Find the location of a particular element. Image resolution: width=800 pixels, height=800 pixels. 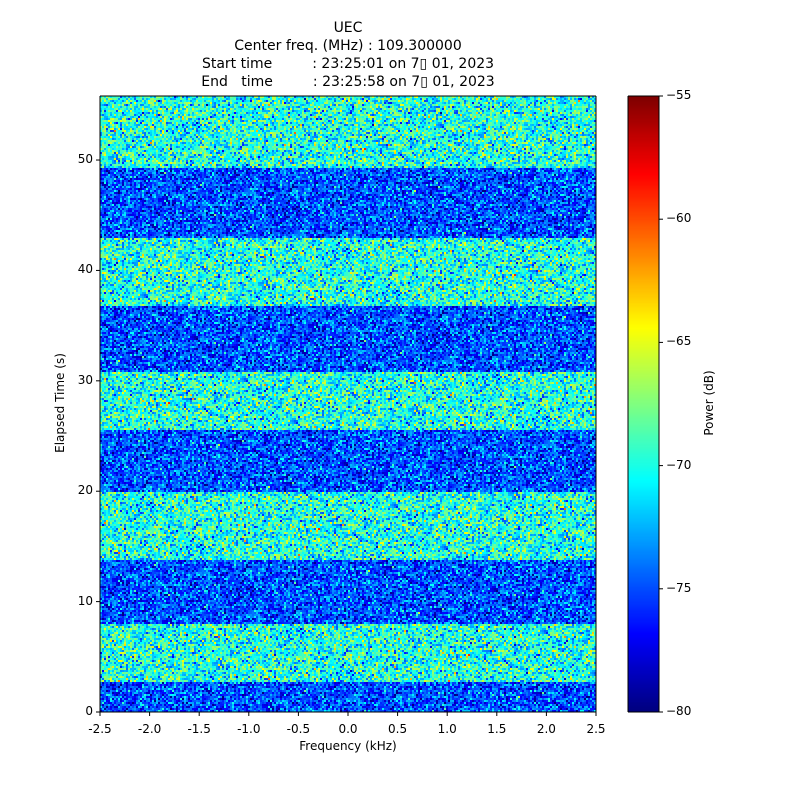

y-tick-label: 0 is located at coordinates (89, 711).